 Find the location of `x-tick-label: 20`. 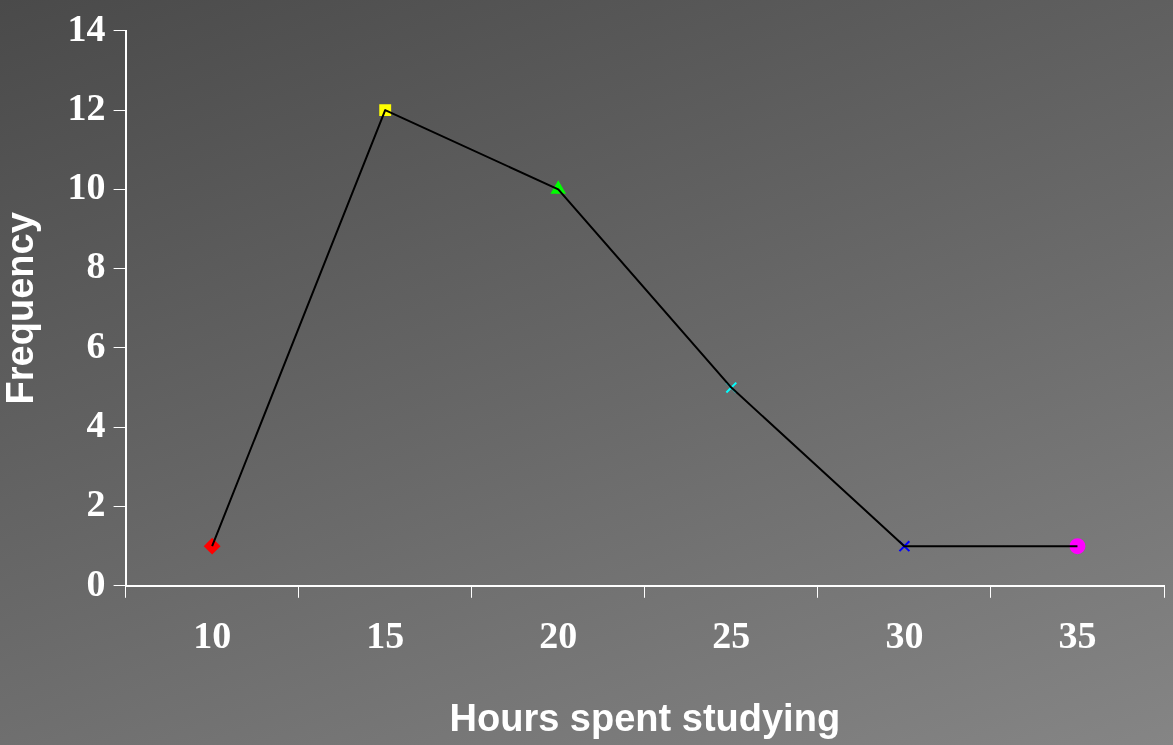

x-tick-label: 20 is located at coordinates (558, 635).